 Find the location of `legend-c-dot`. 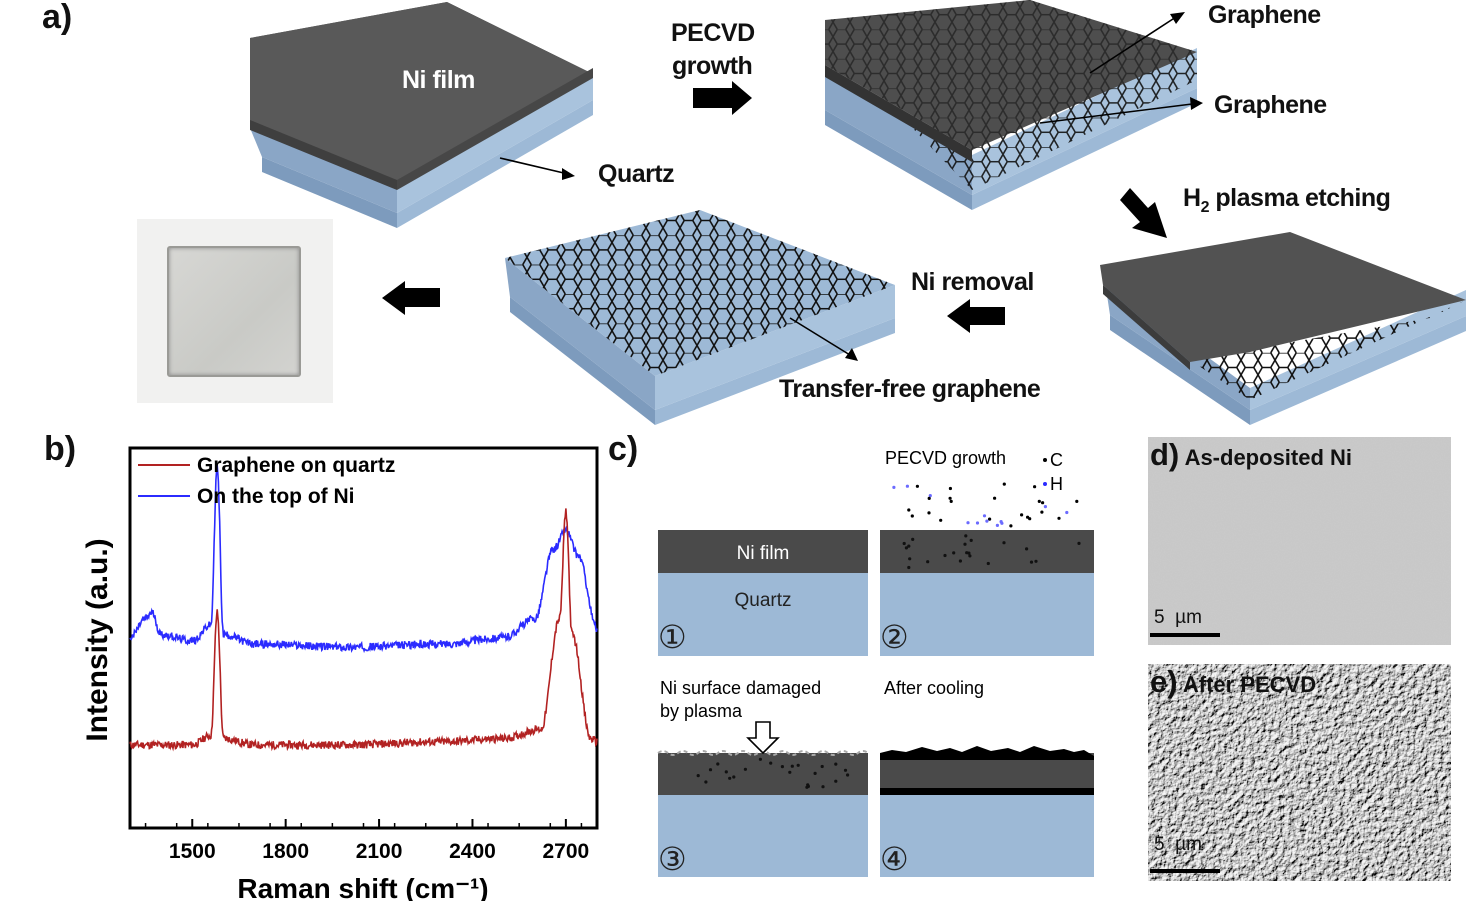

legend-c-dot is located at coordinates (1045, 460).